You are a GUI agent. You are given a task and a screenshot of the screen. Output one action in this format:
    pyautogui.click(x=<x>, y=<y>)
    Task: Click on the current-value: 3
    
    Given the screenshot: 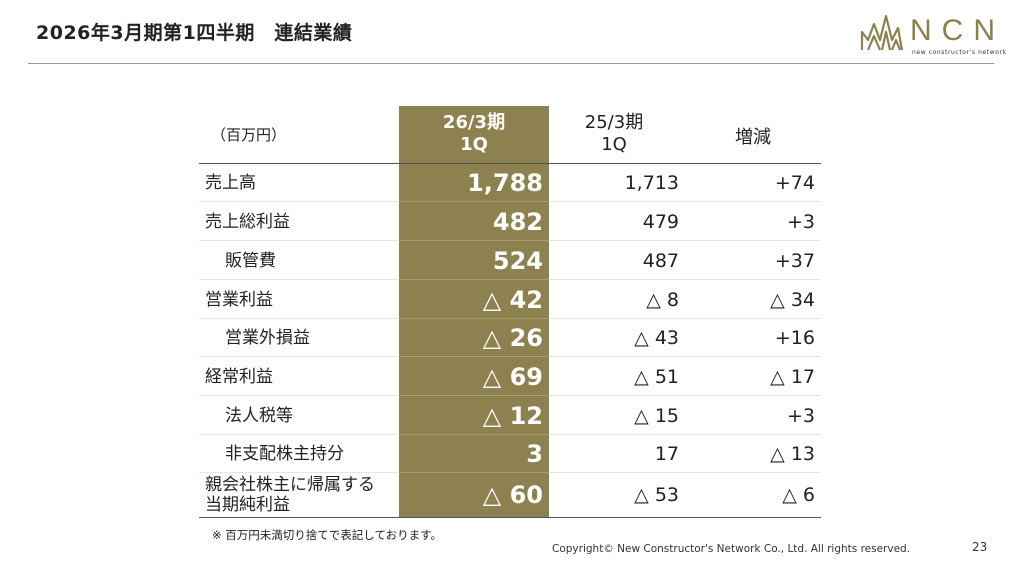 What is the action you would take?
    pyautogui.click(x=534, y=454)
    